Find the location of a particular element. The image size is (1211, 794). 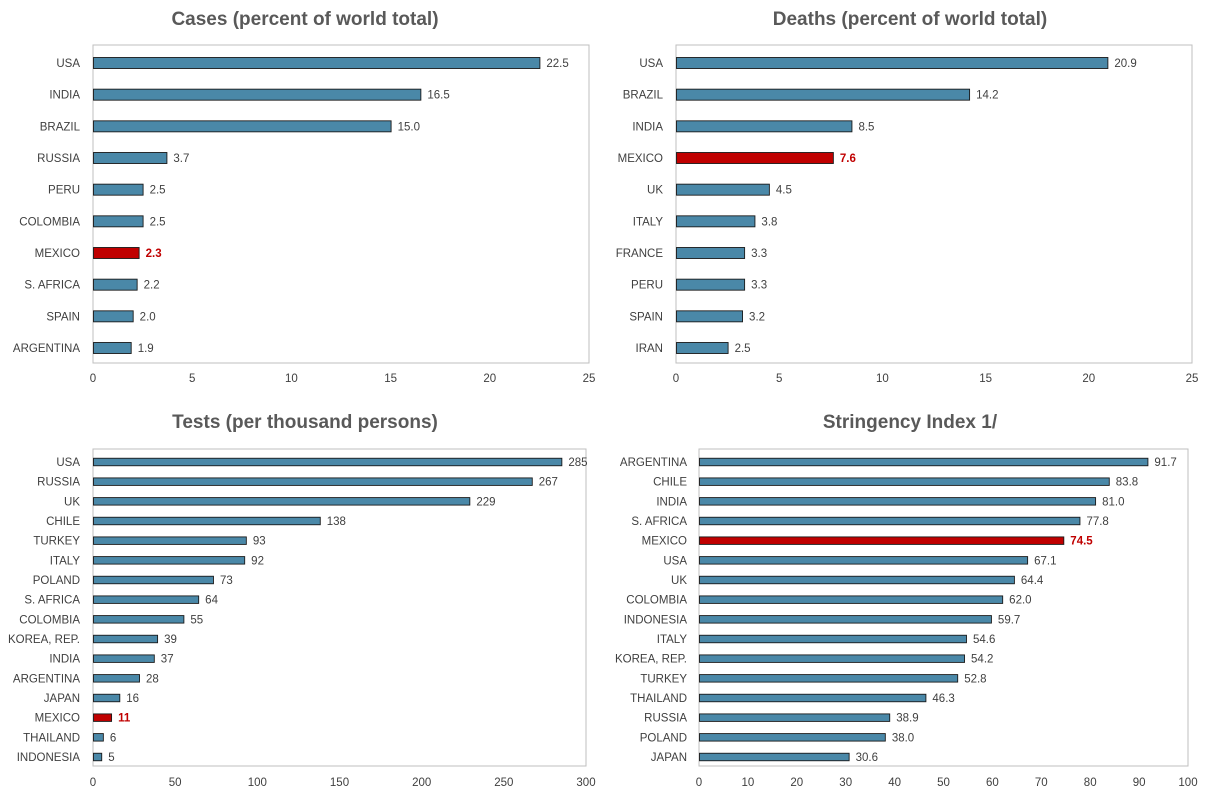

x-tick-label: 250 is located at coordinates (503, 783).